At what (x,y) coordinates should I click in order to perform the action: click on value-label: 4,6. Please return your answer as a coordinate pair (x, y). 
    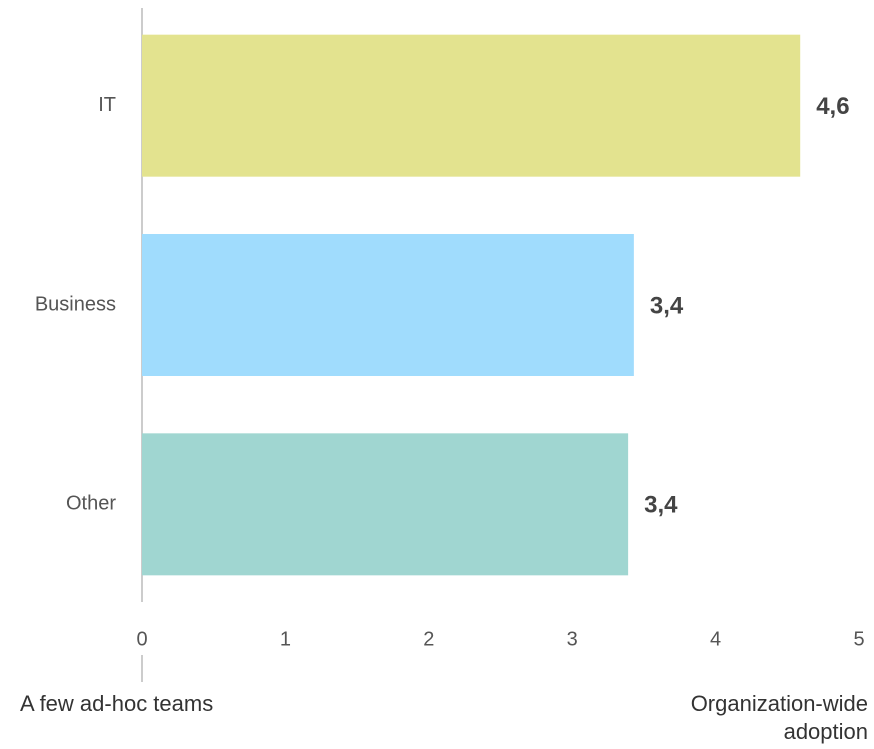
    Looking at the image, I should click on (832, 106).